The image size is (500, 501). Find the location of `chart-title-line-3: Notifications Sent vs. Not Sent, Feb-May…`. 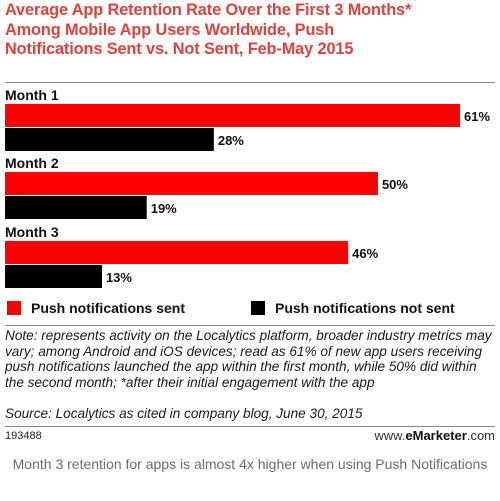

chart-title-line-3: Notifications Sent vs. Not Sent, Feb-May… is located at coordinates (179, 49).